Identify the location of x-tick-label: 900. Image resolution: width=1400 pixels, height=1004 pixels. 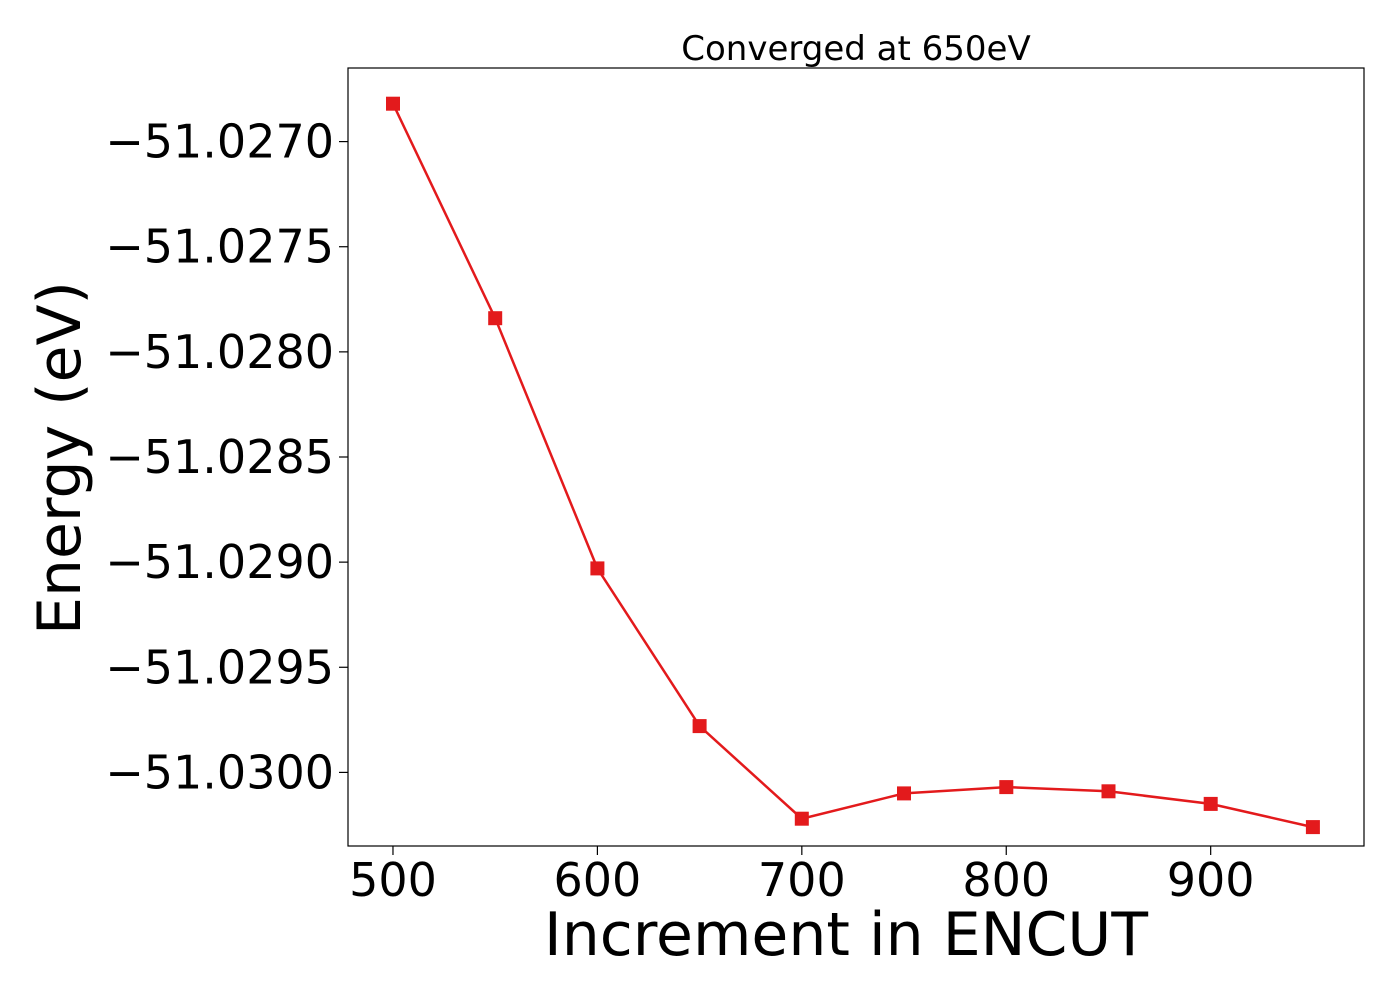
(1211, 880).